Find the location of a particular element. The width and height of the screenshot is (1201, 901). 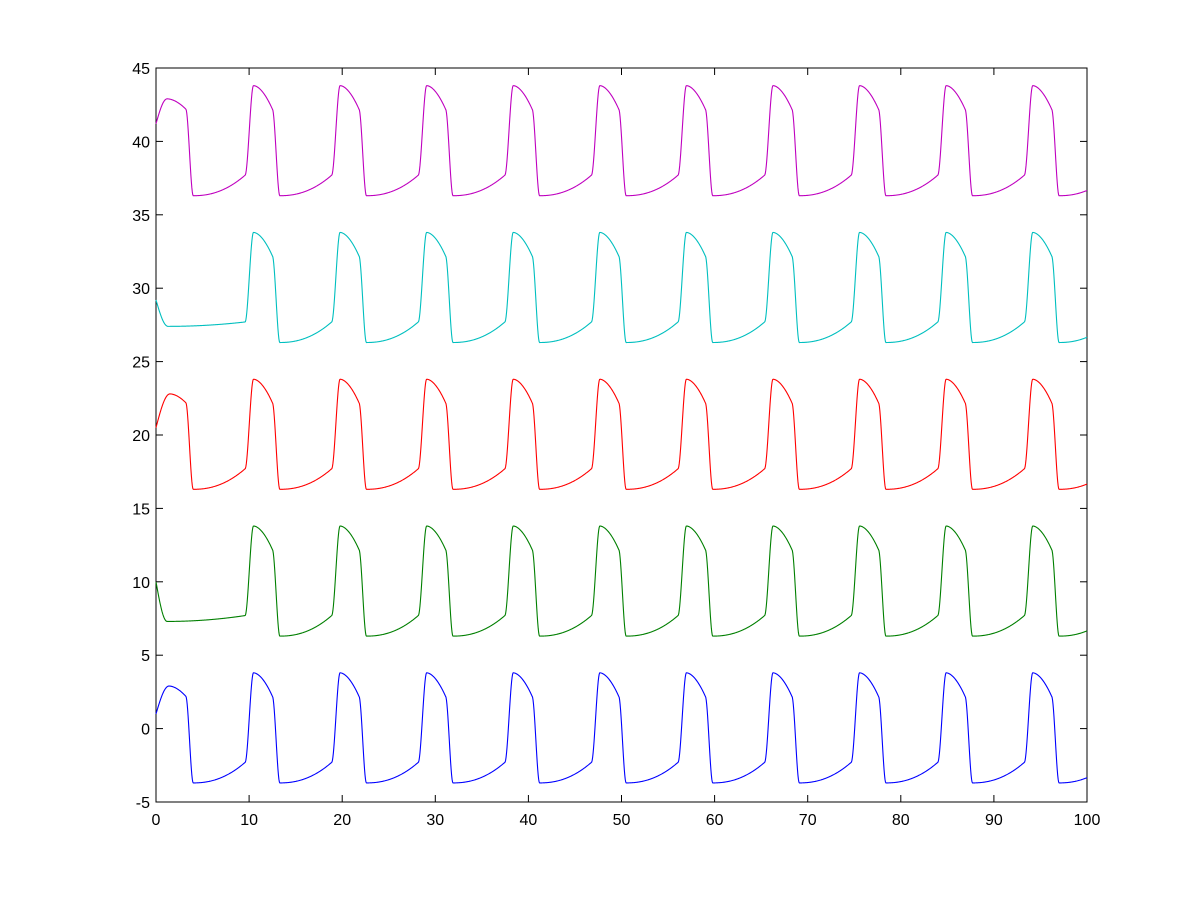

y-tick-label: 25 is located at coordinates (141, 363).